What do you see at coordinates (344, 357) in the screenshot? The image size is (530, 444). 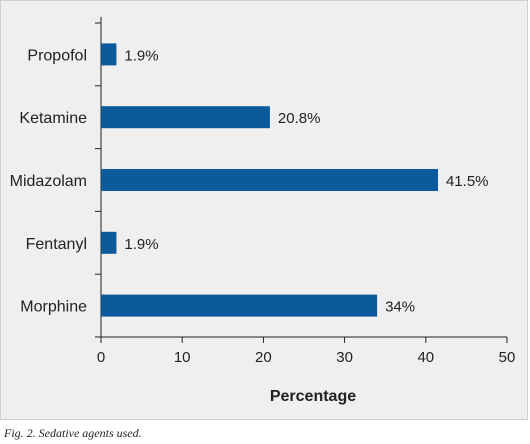 I see `x-tick-label: 30` at bounding box center [344, 357].